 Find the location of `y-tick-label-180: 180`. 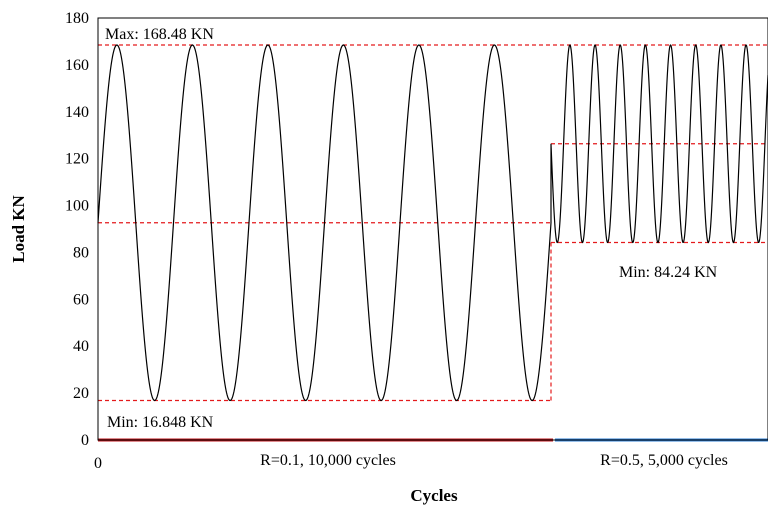

y-tick-label-180: 180 is located at coordinates (77, 18).